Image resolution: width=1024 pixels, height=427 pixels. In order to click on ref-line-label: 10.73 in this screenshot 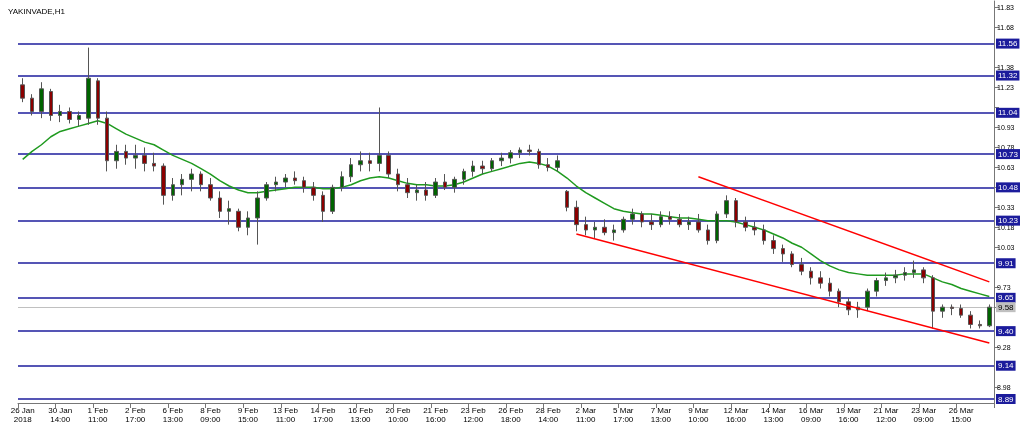, I will do `click(1008, 154)`.